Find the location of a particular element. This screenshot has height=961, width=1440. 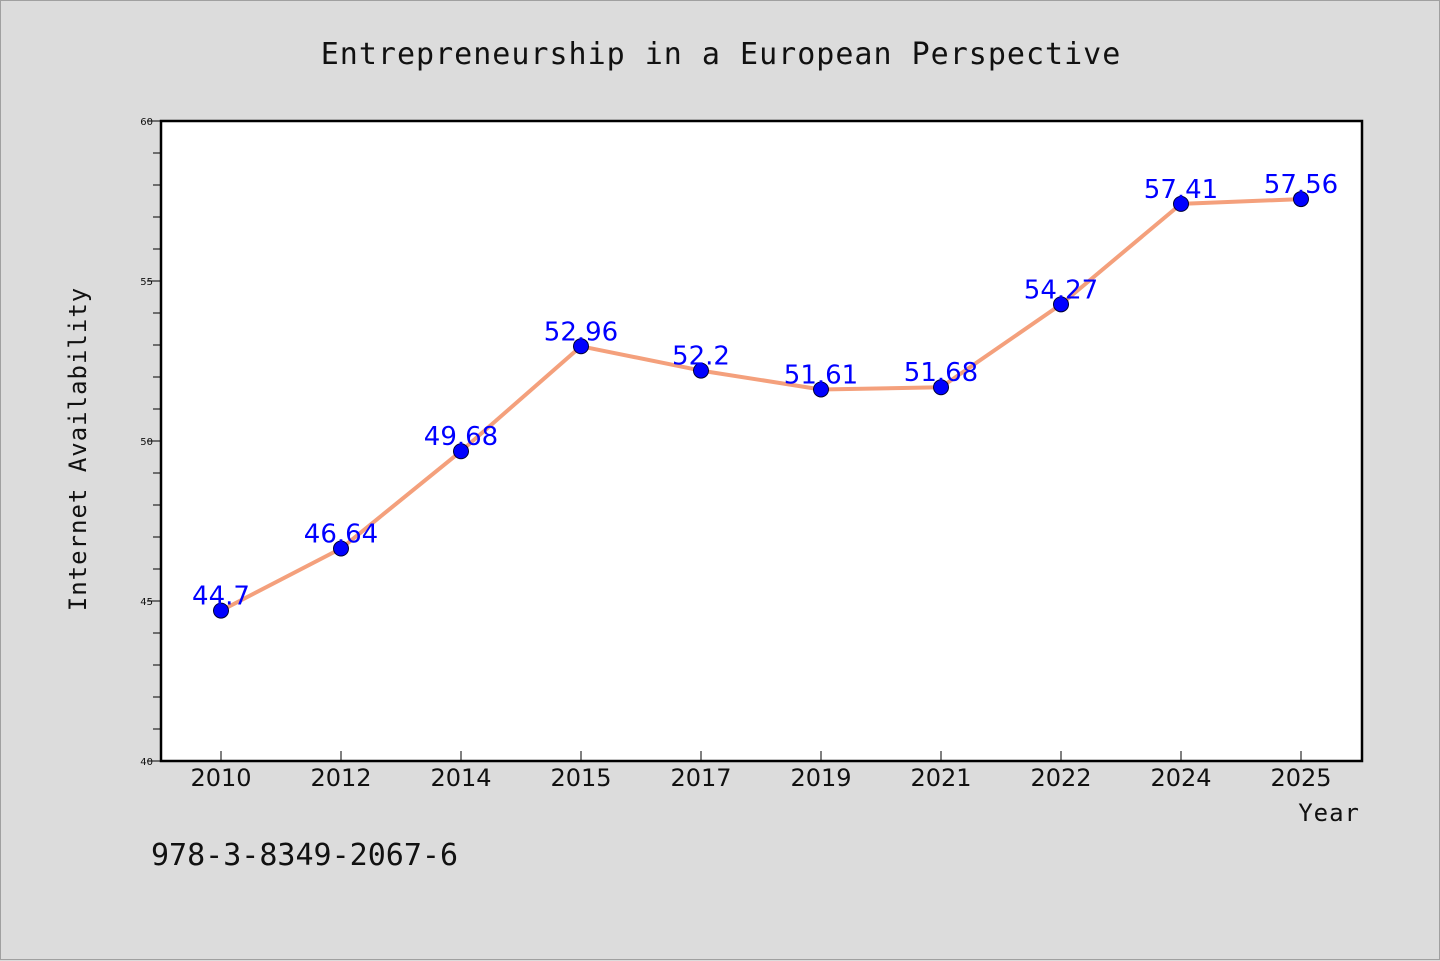

data-label: 52.96 is located at coordinates (581, 332).